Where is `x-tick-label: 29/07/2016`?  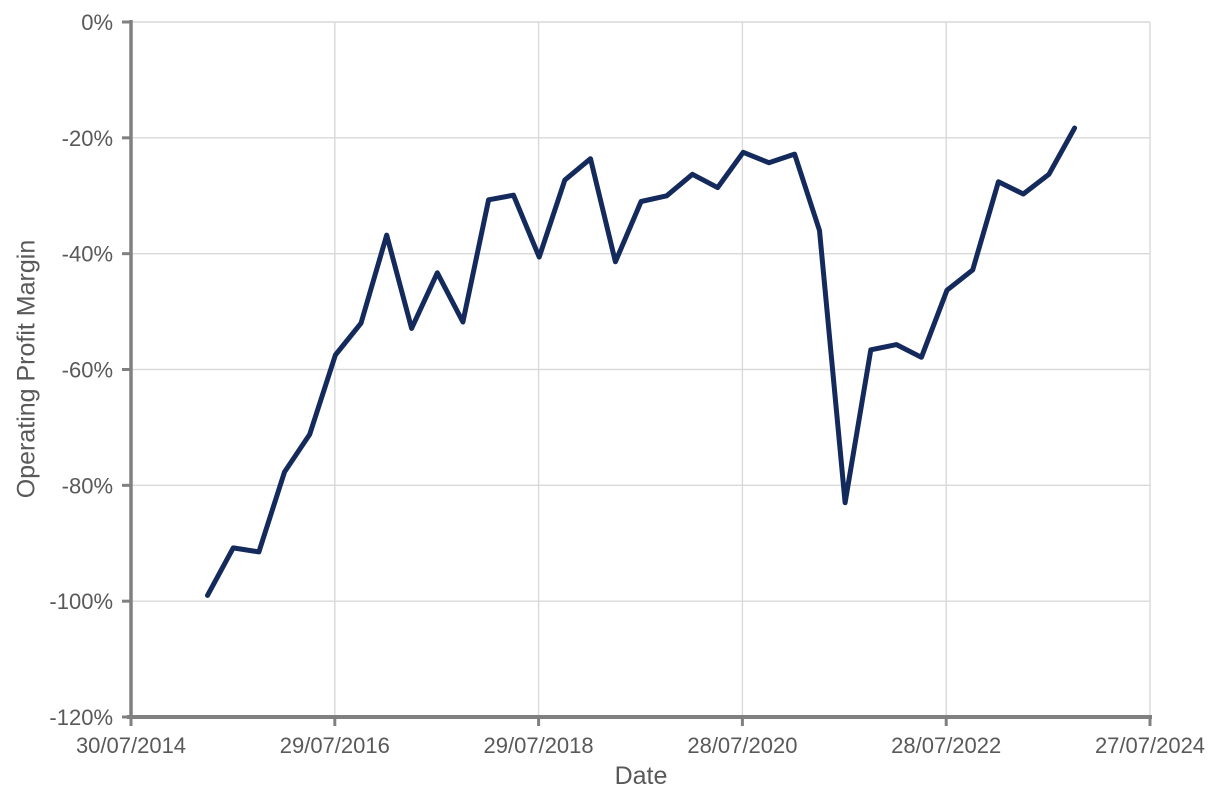
x-tick-label: 29/07/2016 is located at coordinates (335, 745).